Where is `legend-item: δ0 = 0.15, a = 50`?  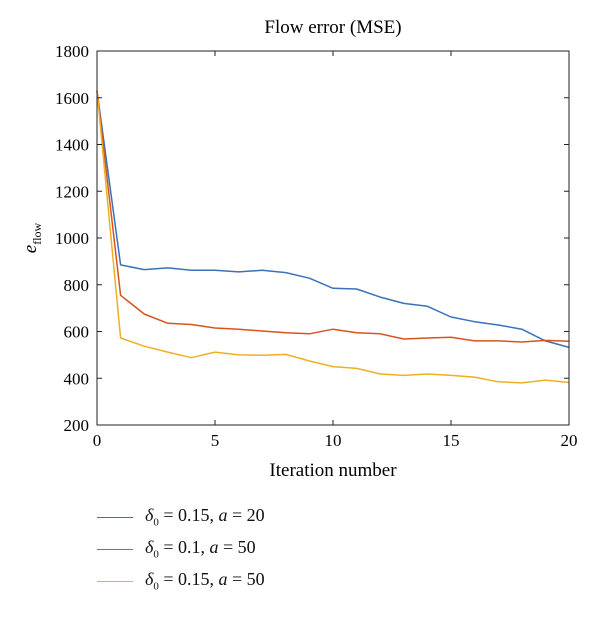
legend-item: δ0 = 0.15, a = 50 is located at coordinates (247, 580).